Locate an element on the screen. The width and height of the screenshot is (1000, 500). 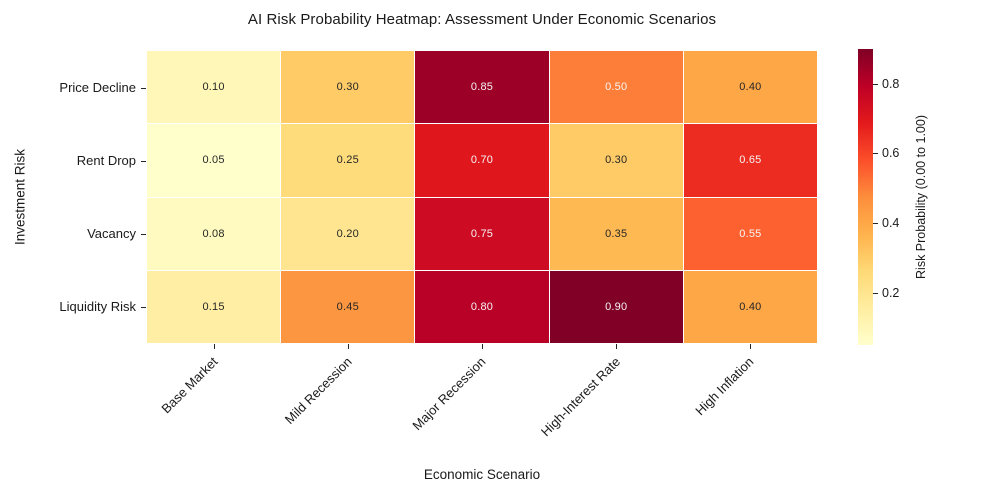
y-tick-label: Vacancy is located at coordinates (111, 233).